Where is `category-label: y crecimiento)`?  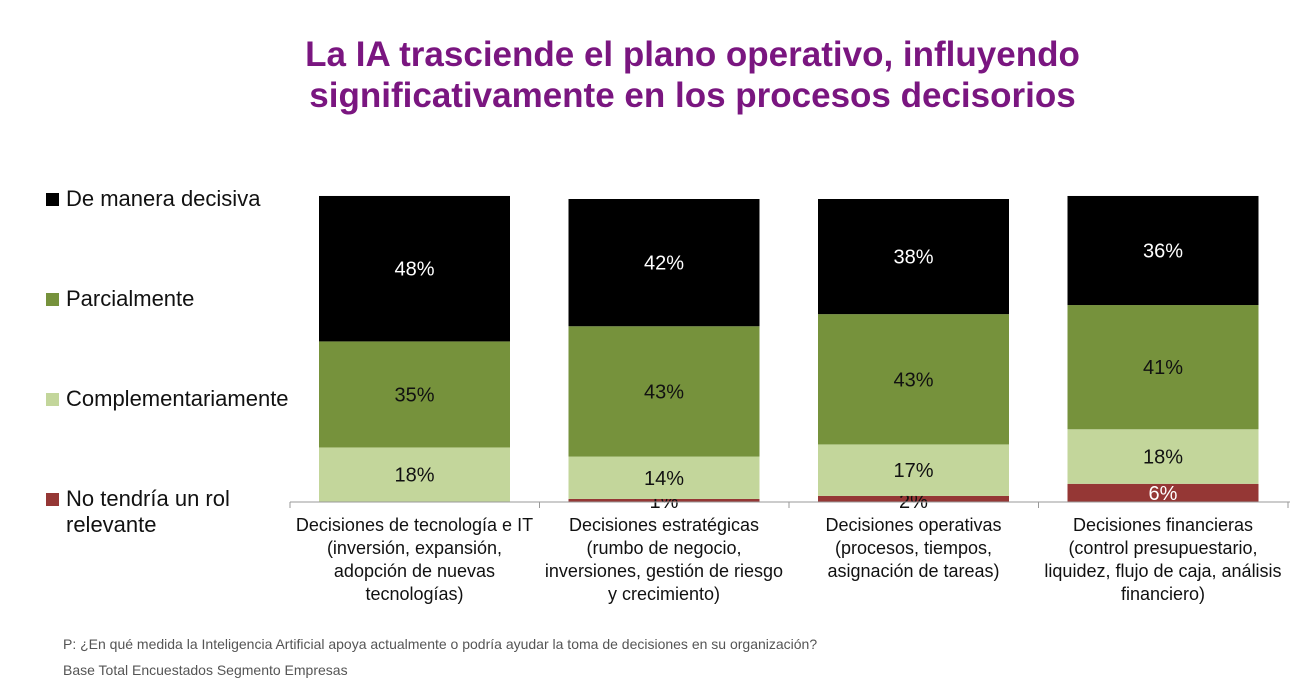 category-label: y crecimiento) is located at coordinates (664, 594).